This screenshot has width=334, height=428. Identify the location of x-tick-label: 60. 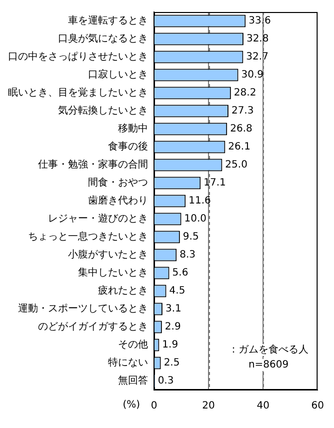
(317, 406).